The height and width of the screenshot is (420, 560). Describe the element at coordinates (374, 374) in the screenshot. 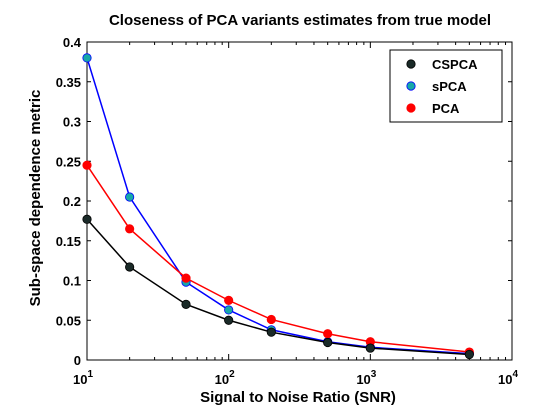

I see `x-tick-exponent: 3` at that location.